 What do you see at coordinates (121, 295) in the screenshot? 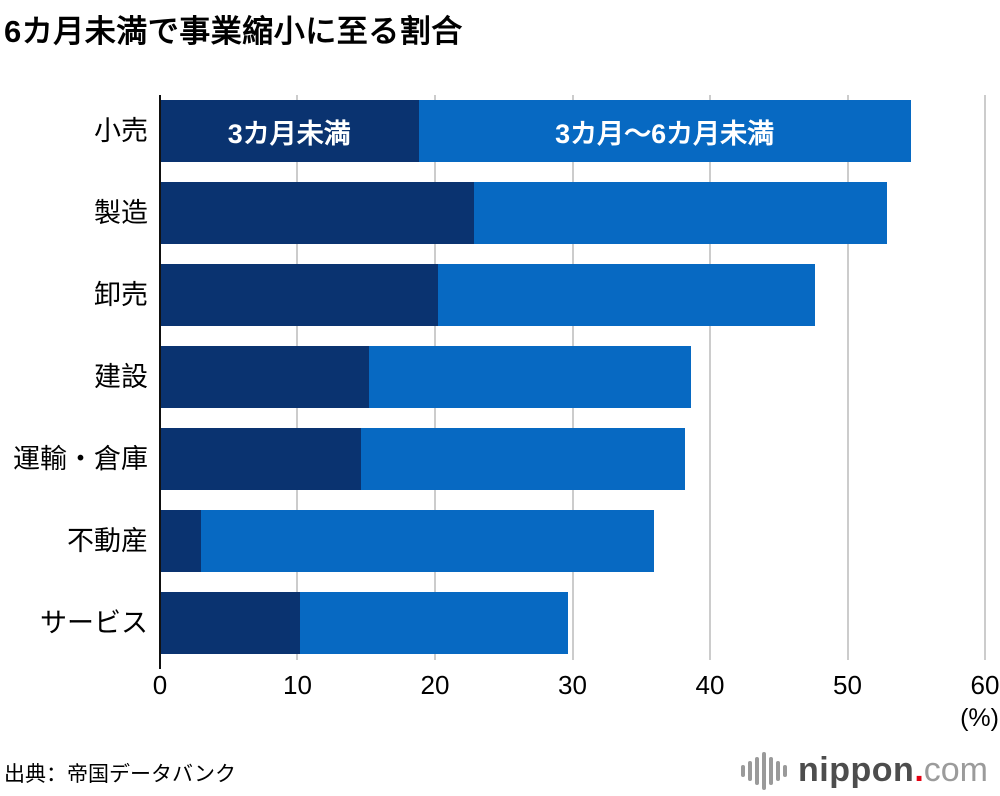
I see `category-label: 卸売` at bounding box center [121, 295].